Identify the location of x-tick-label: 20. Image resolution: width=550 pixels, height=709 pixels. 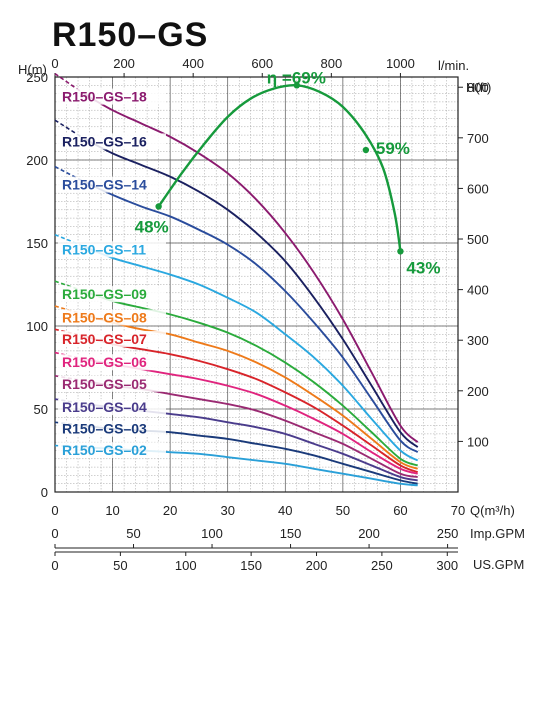
(170, 510).